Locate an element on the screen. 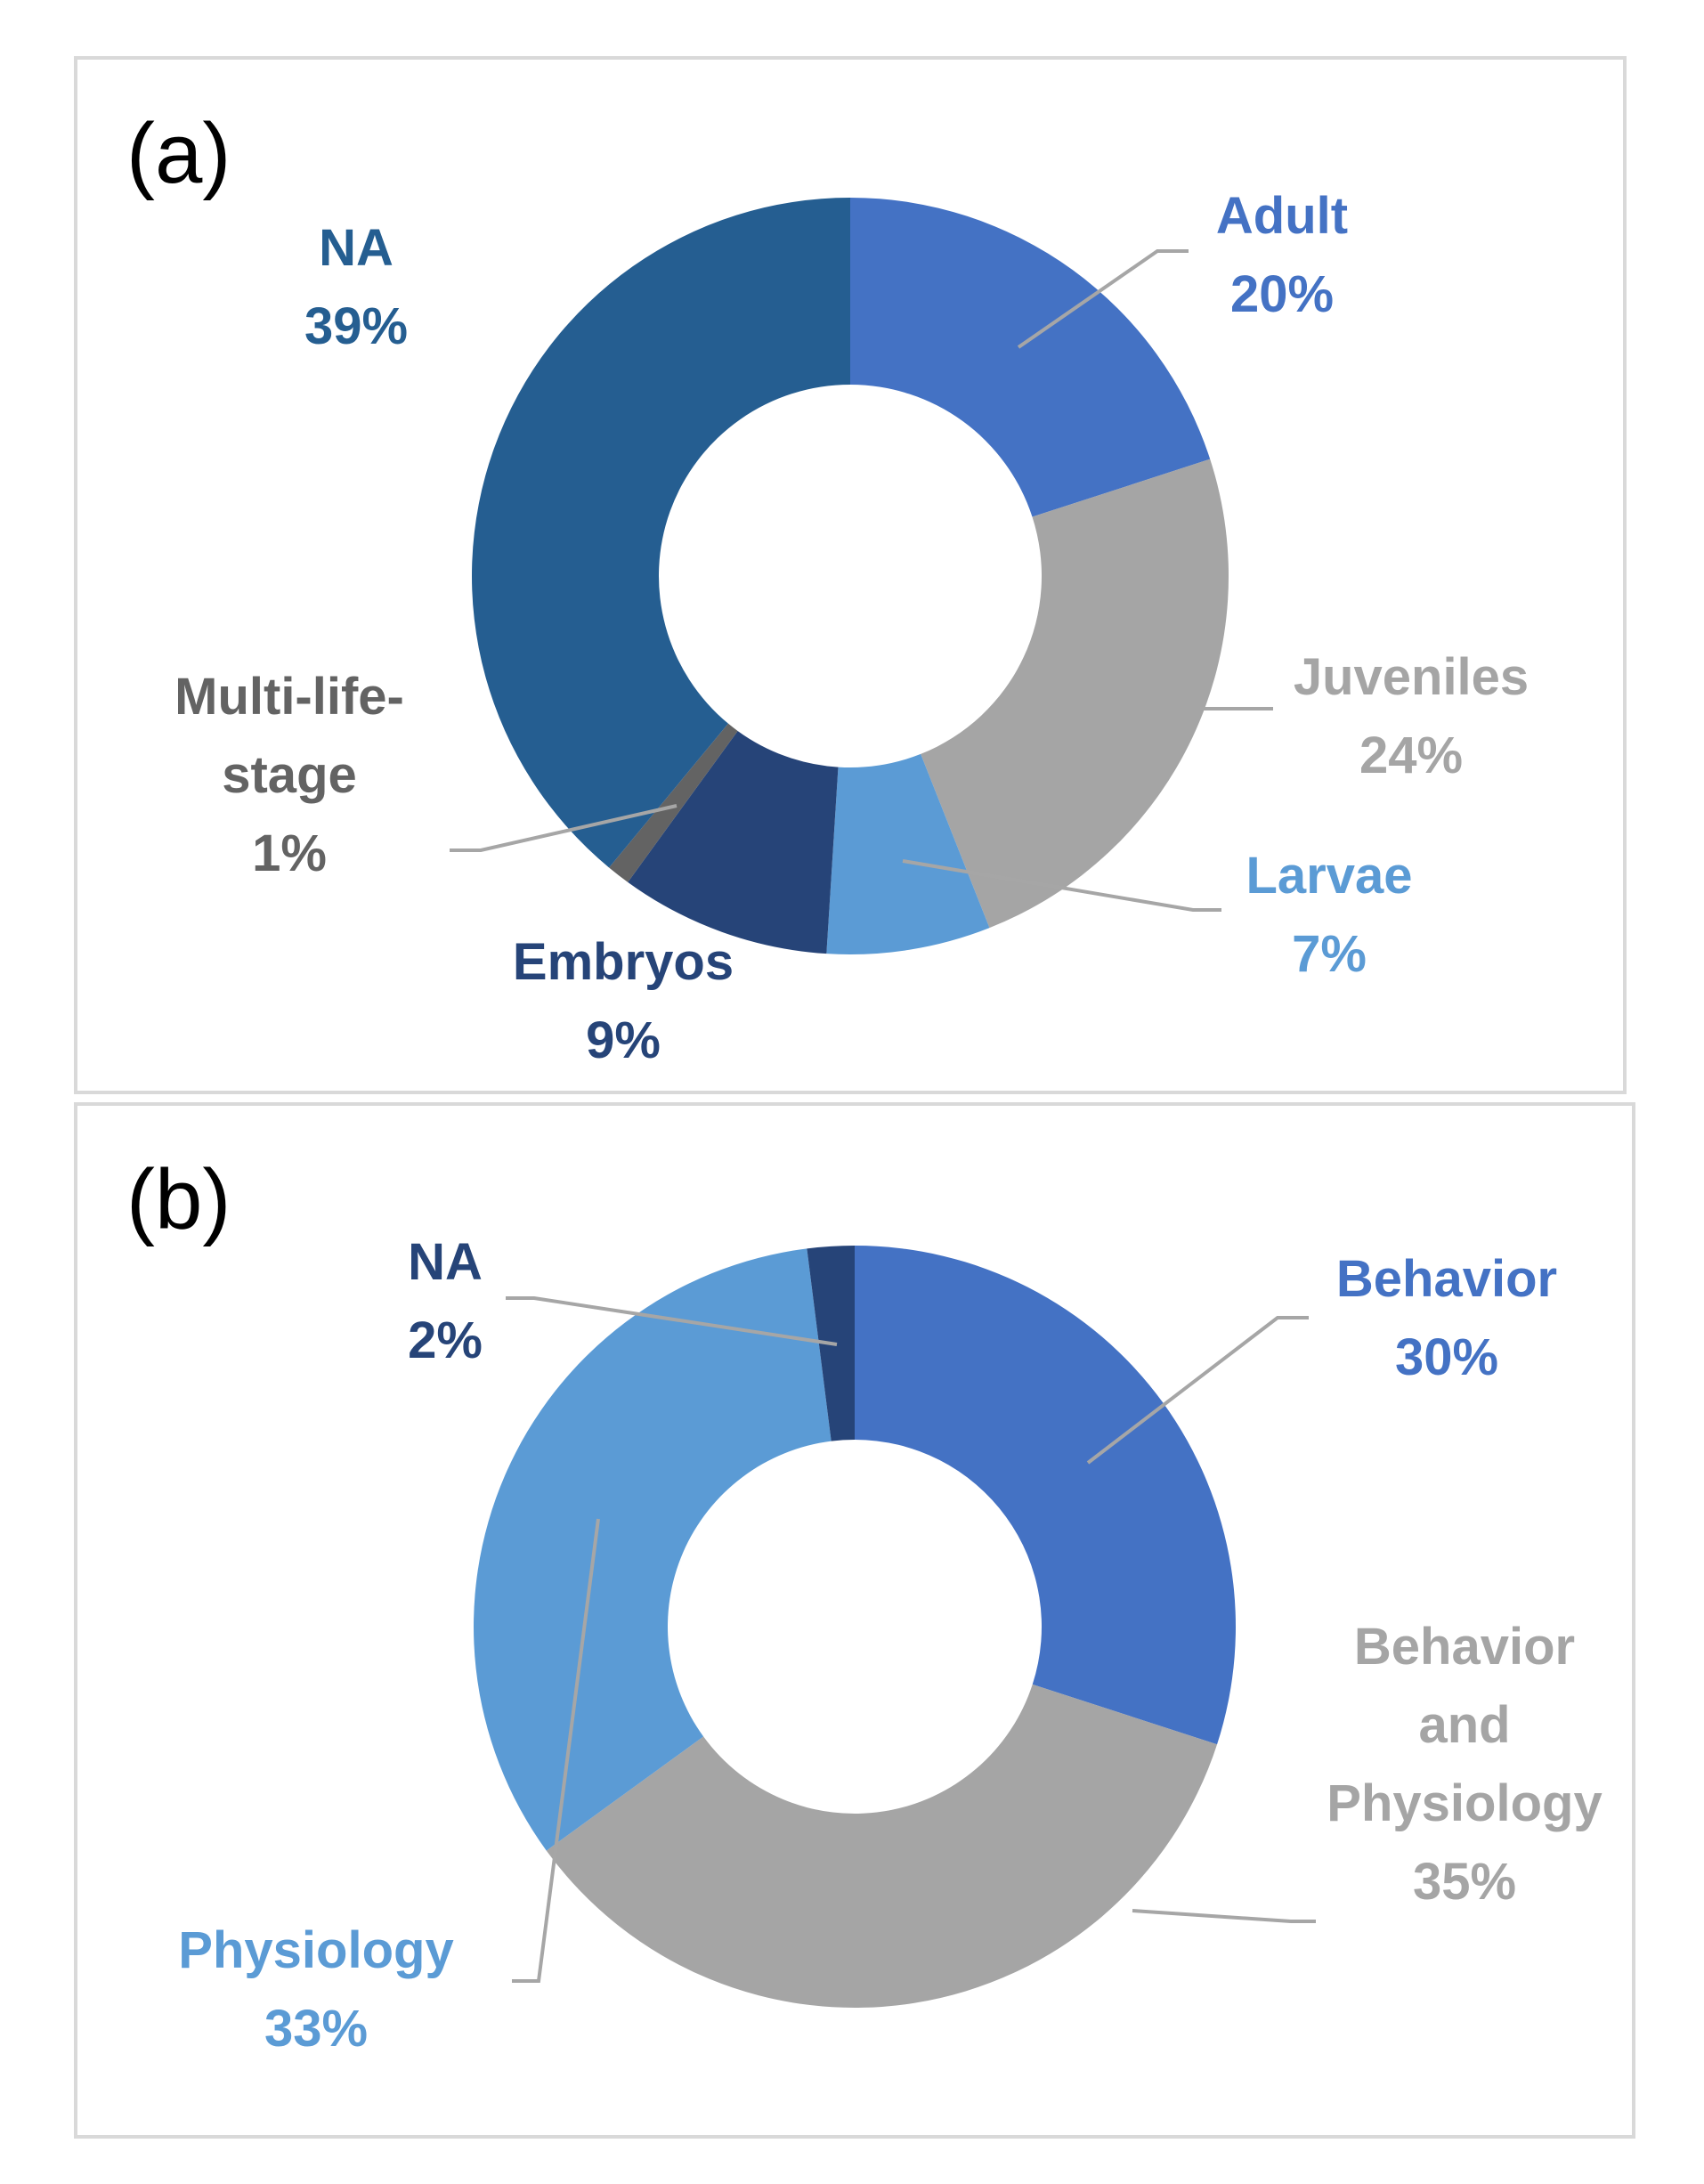  slice-juveniles is located at coordinates (1075, 694).